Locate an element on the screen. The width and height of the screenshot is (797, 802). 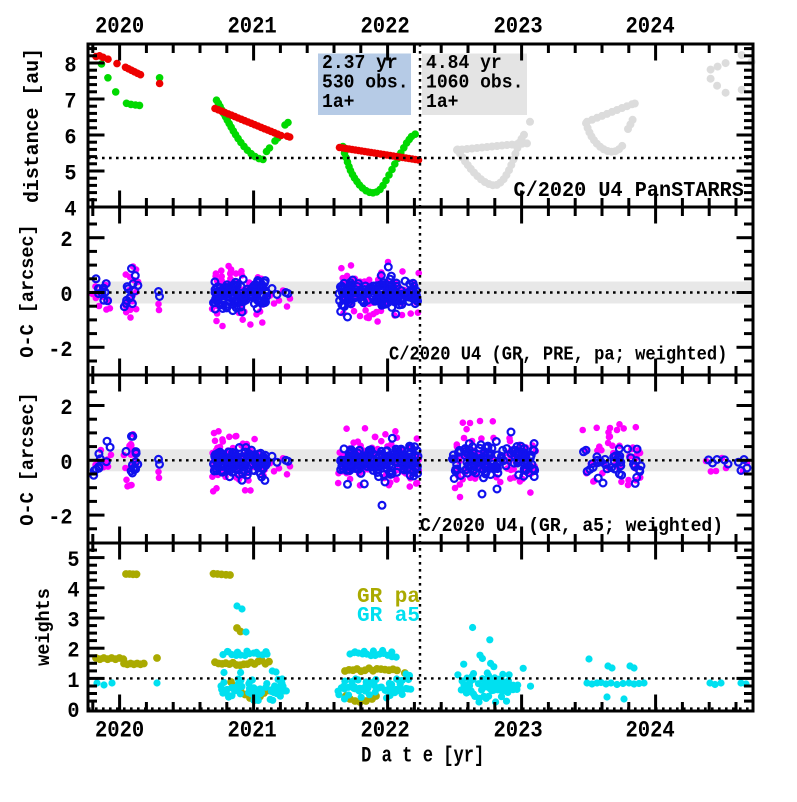
svg-text: 6 is located at coordinates (70, 138).